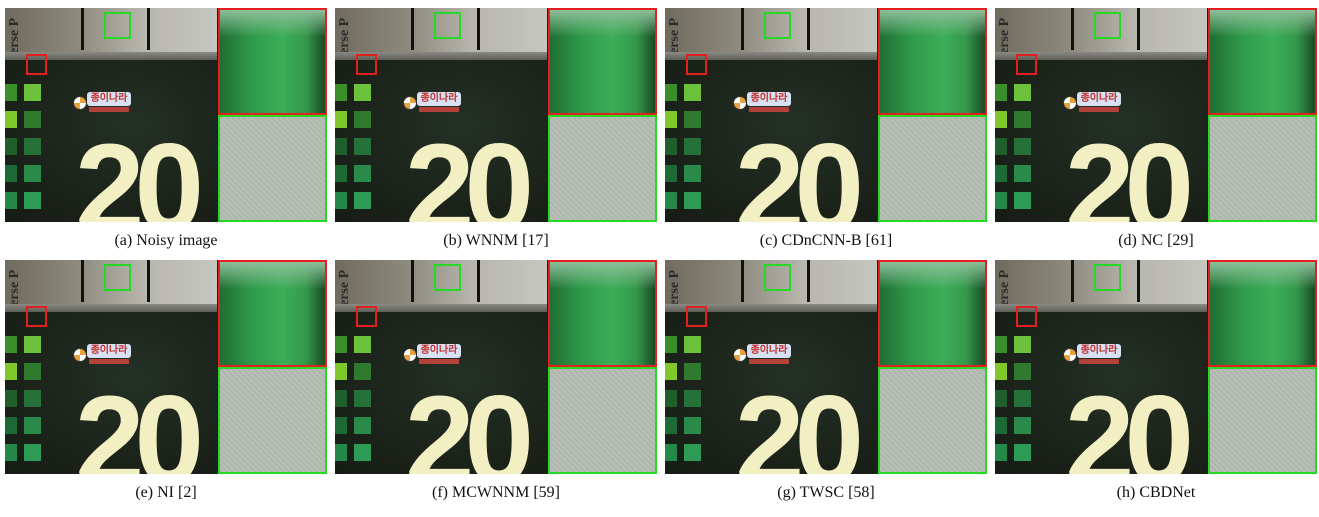 This screenshot has width=1319, height=517. Describe the element at coordinates (1156, 492) in the screenshot. I see `panel-caption: (h) CBDNet` at that location.